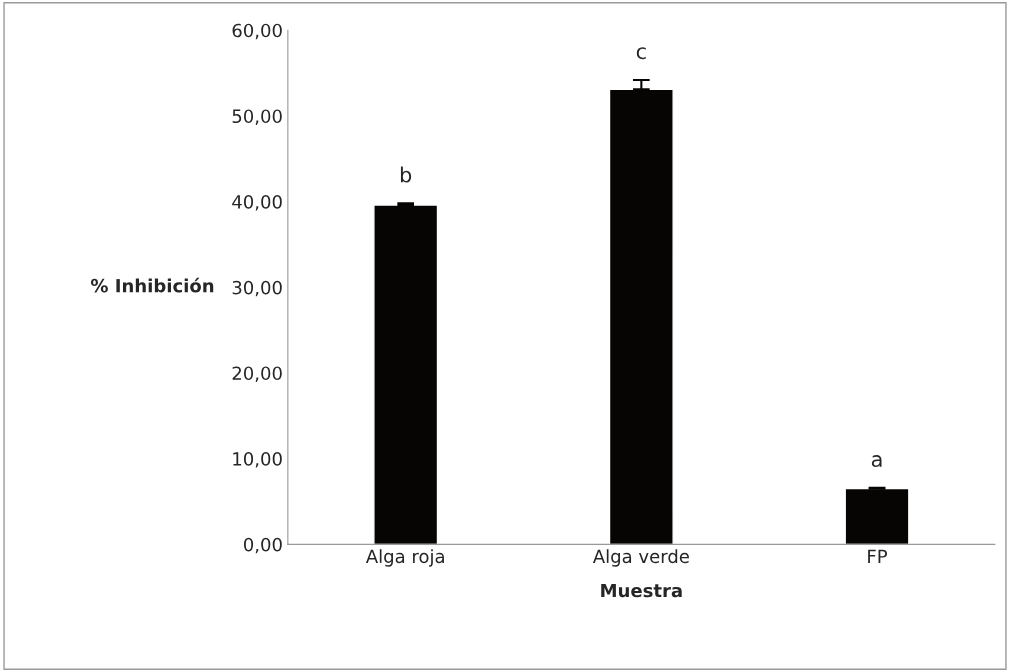  Describe the element at coordinates (262, 545) in the screenshot. I see `y-tick-label: 0,00` at that location.